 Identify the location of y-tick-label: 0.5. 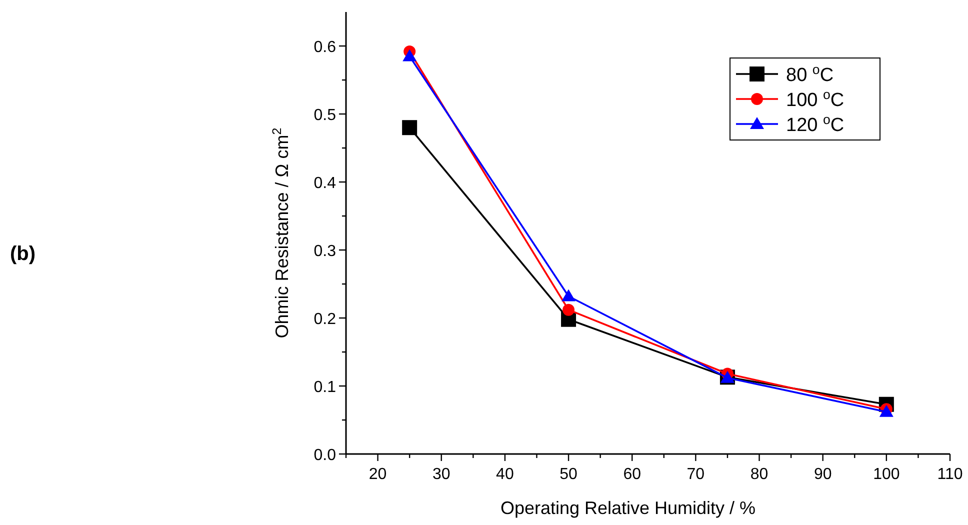
(325, 115).